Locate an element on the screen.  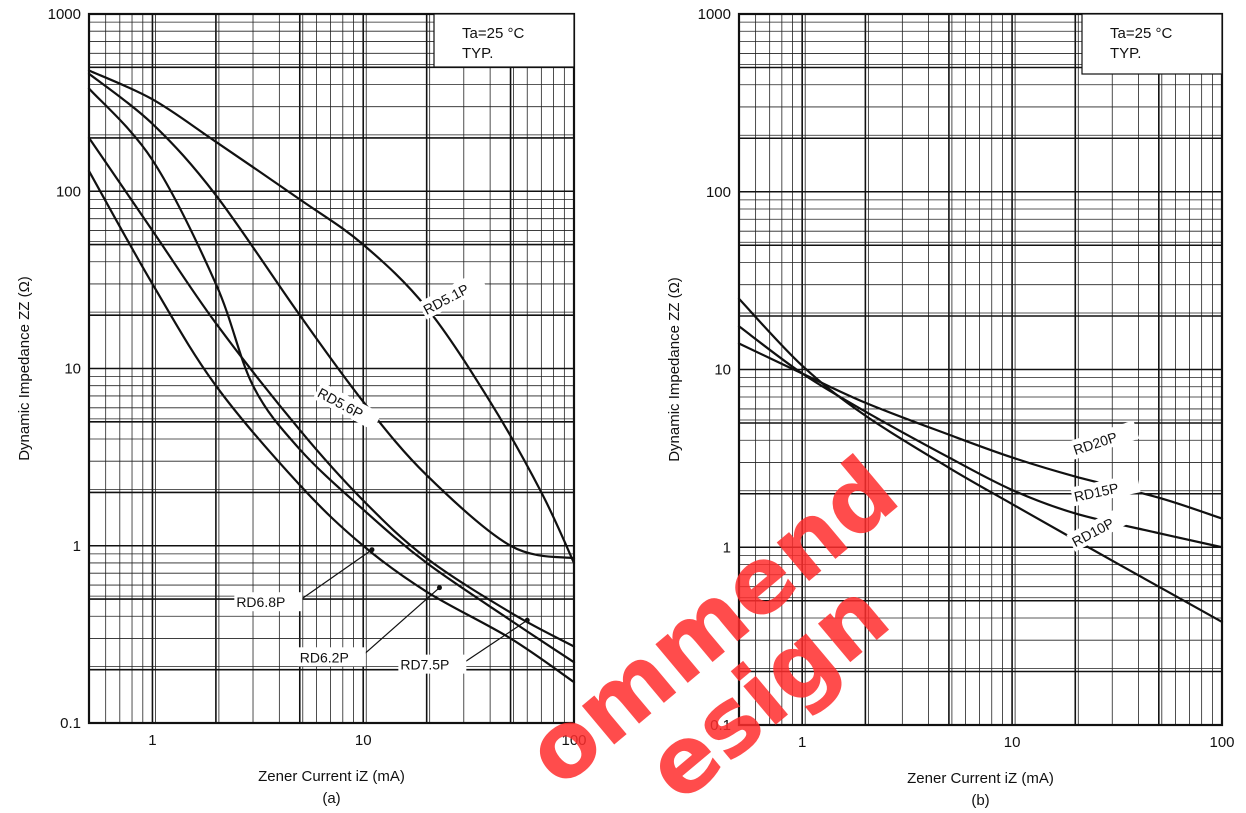
series-label: RD7.5P is located at coordinates (424, 665).